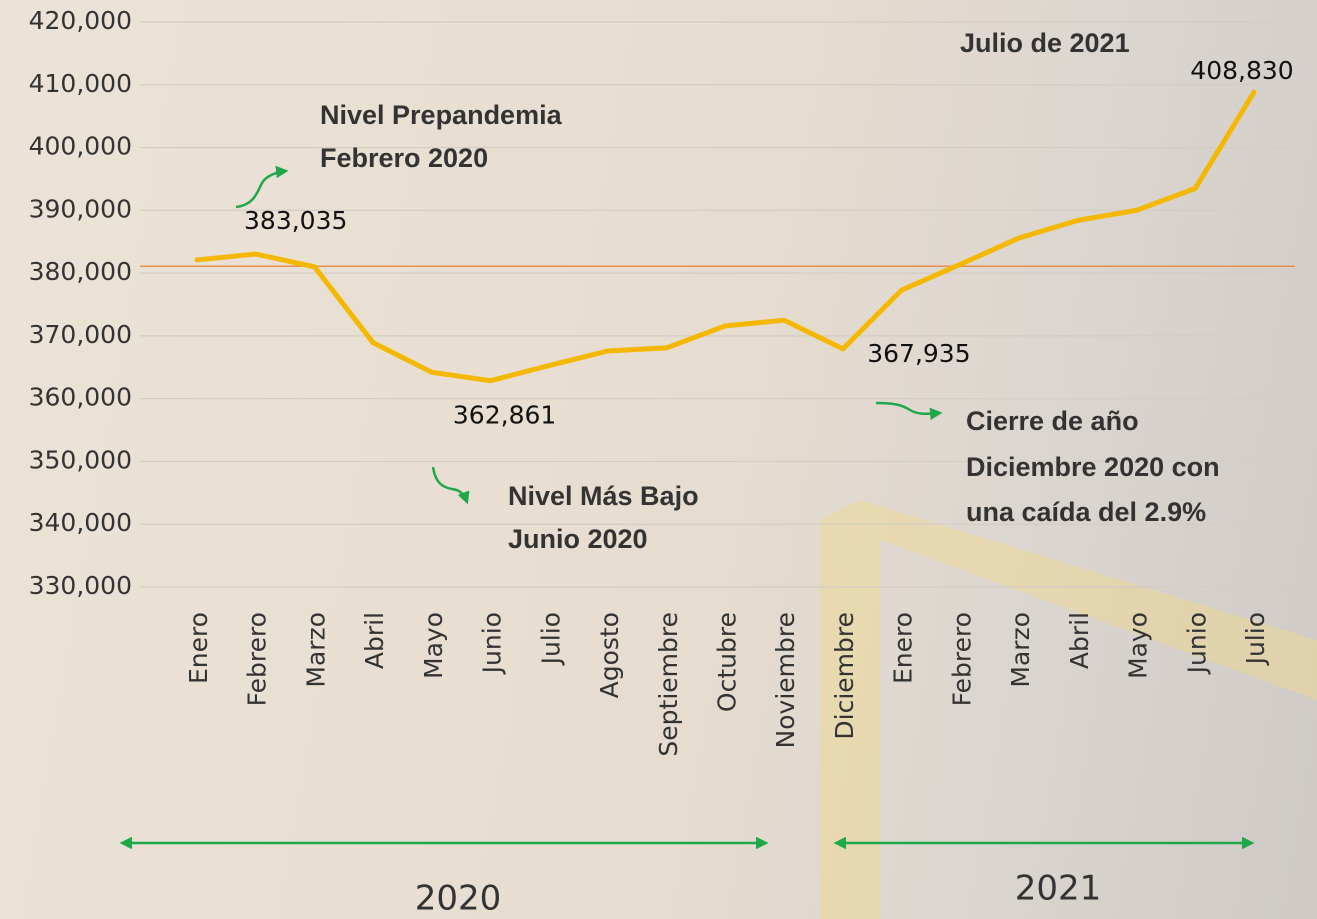 Image resolution: width=1317 pixels, height=919 pixels. I want to click on y-tick-label: 360,000, so click(80, 397).